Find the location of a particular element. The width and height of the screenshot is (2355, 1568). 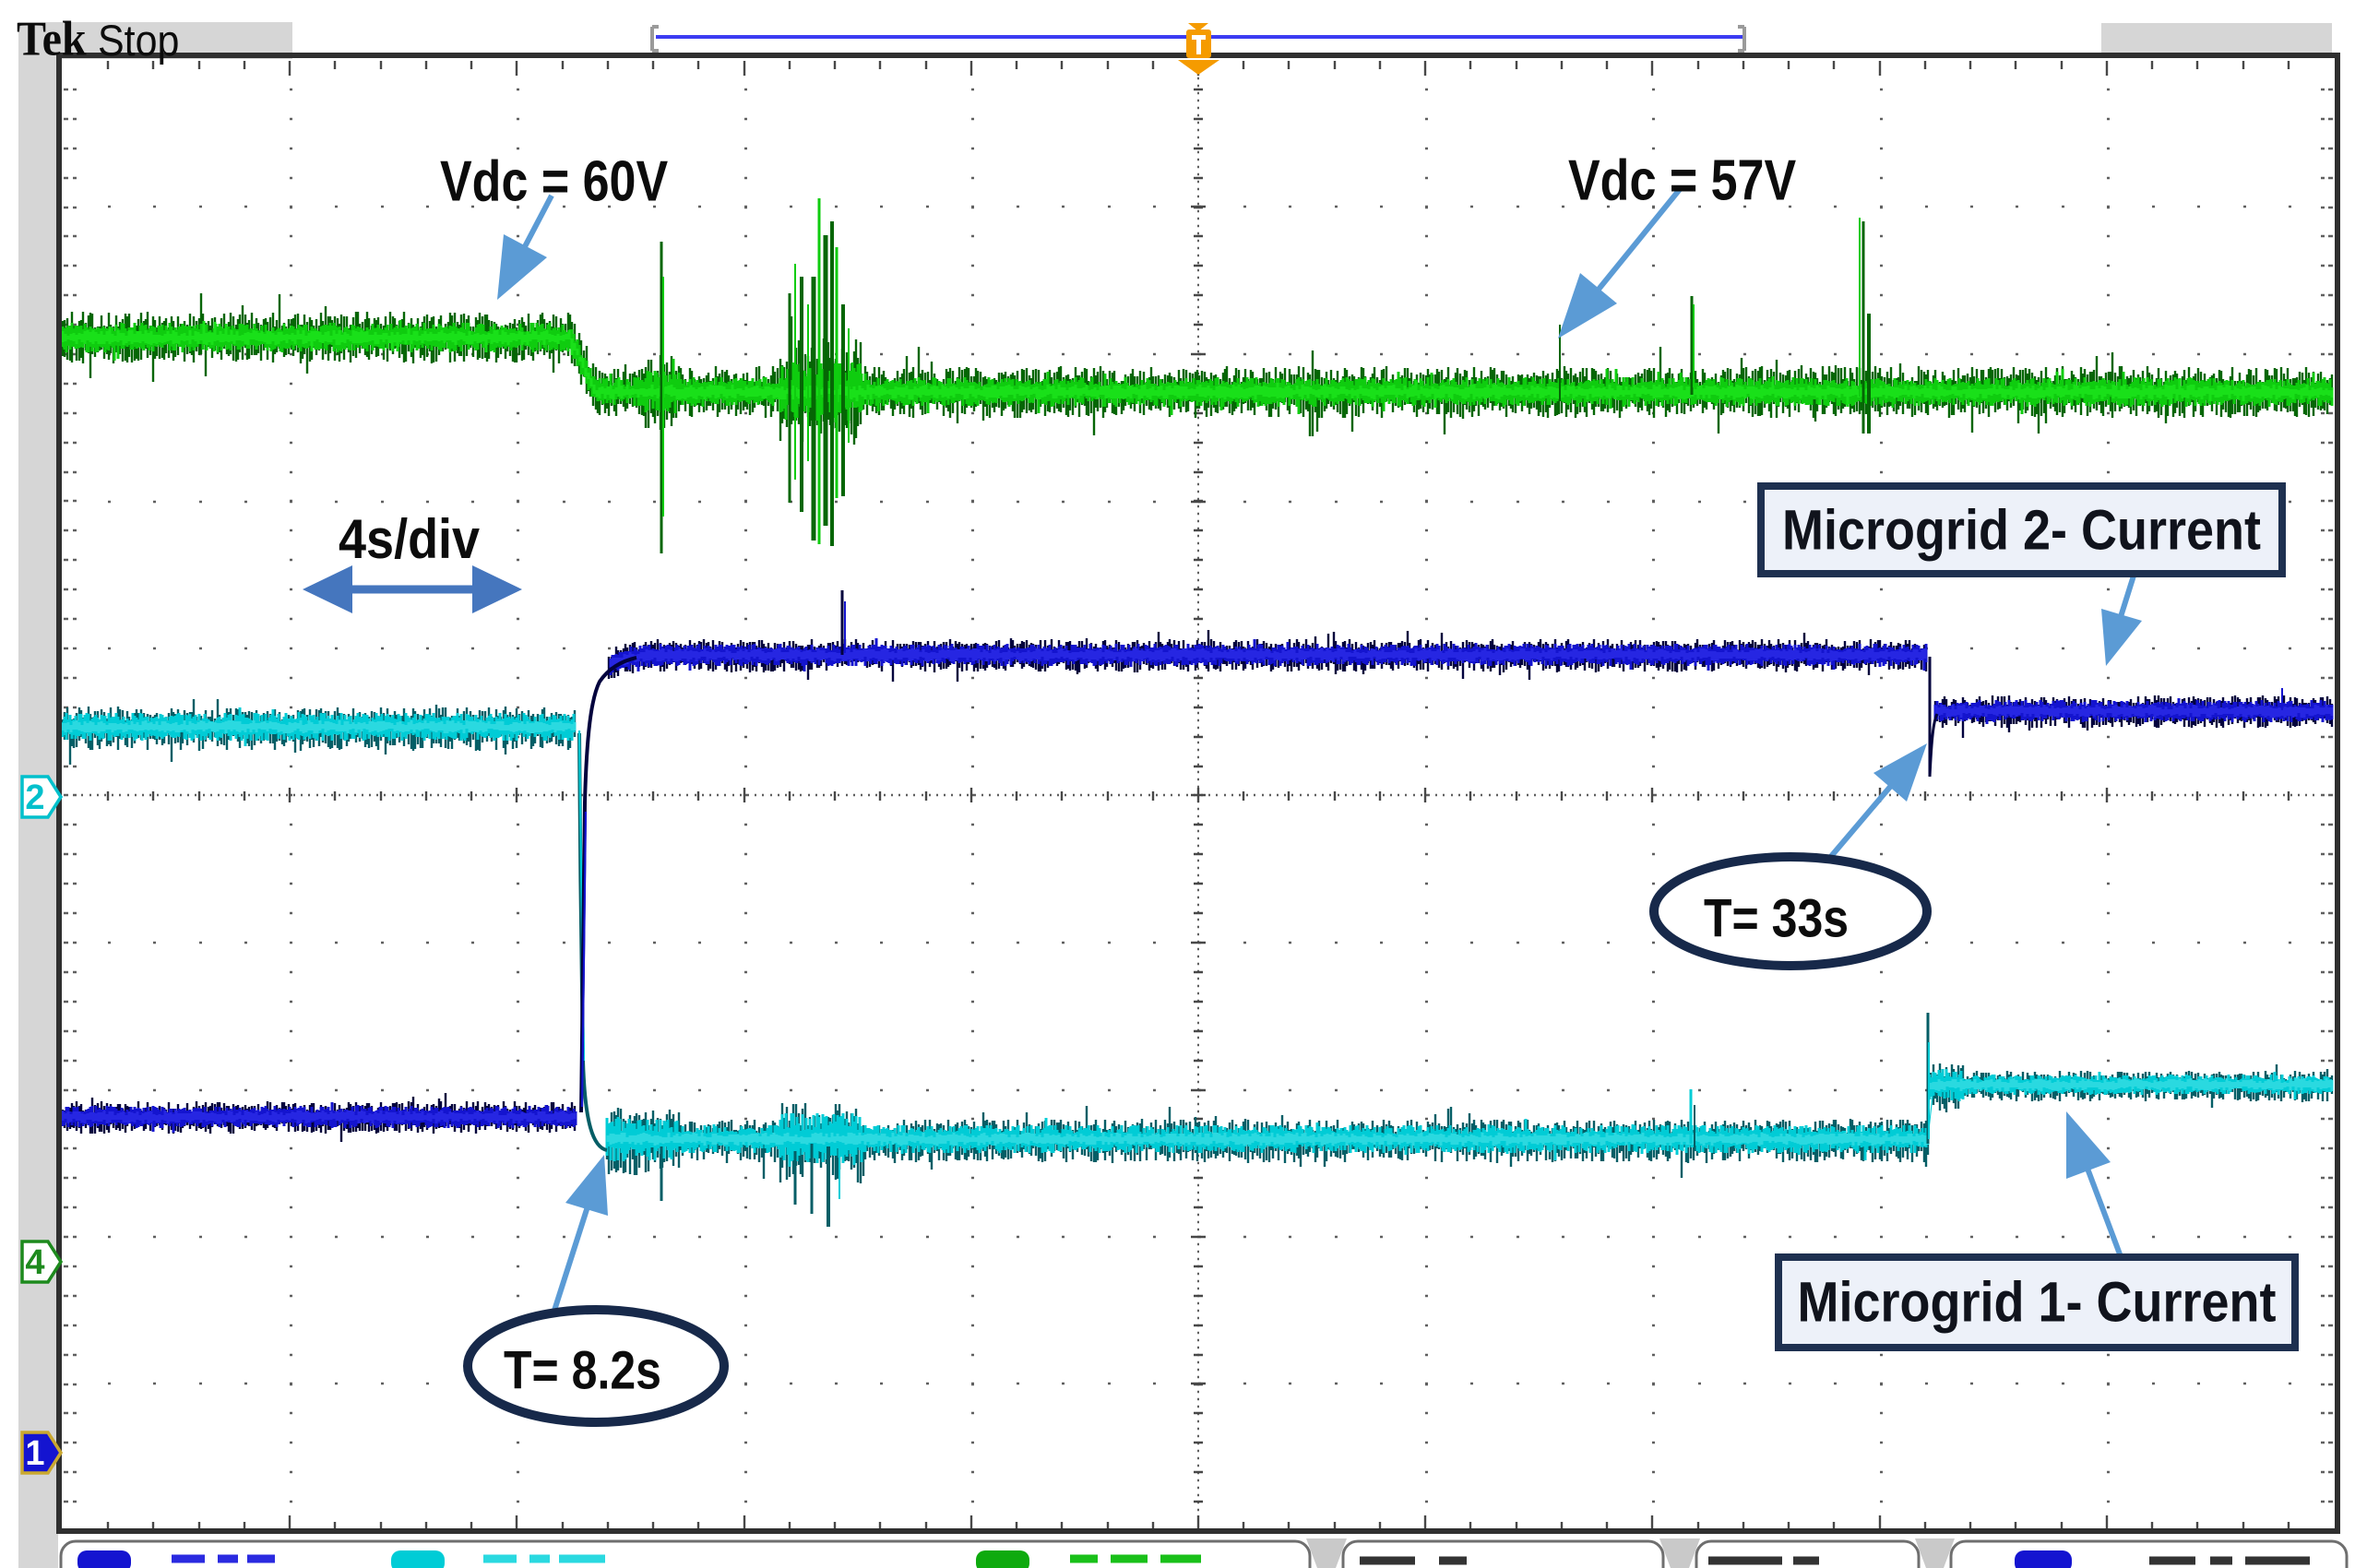

svg-text: 2 is located at coordinates (34, 797).